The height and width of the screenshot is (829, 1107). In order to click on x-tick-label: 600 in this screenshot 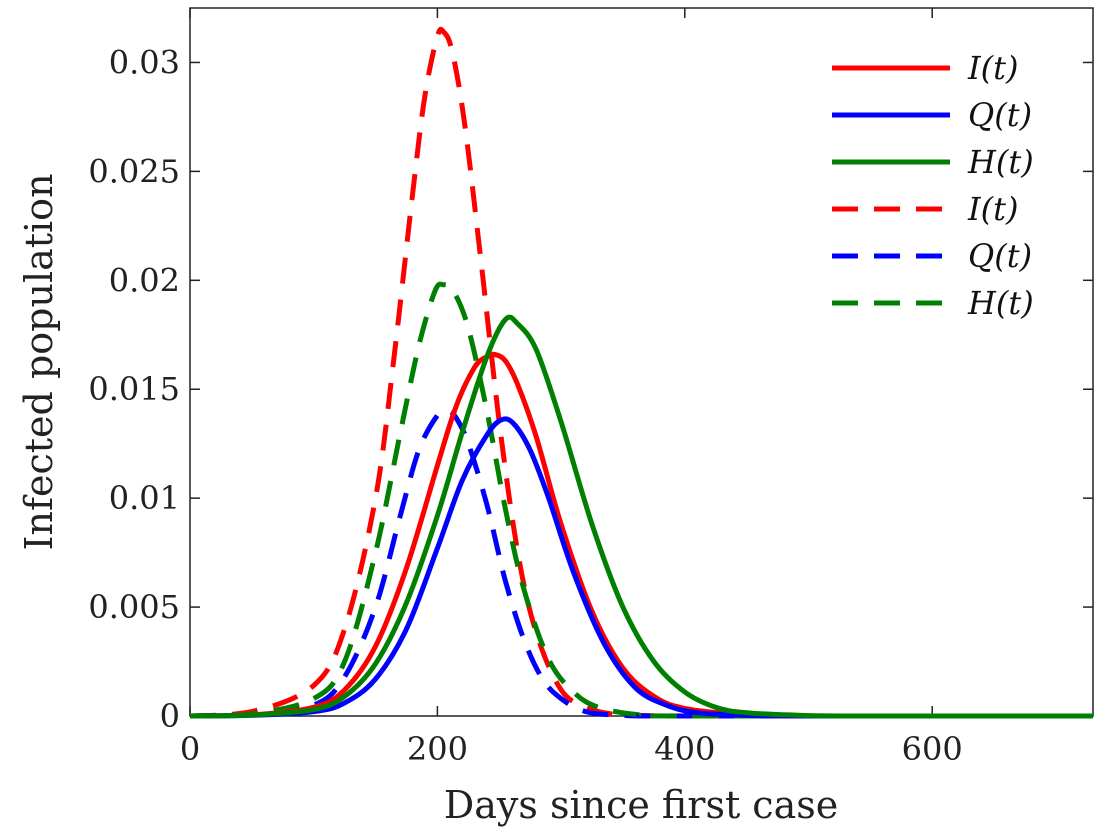, I will do `click(932, 749)`.